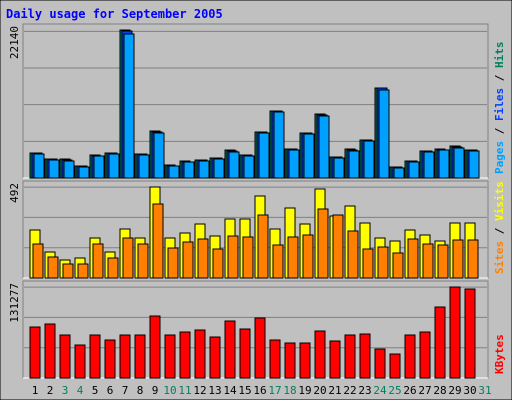 The image size is (512, 400). I want to click on legend-text-visits-sites: Sites / Visits, so click(499, 227).